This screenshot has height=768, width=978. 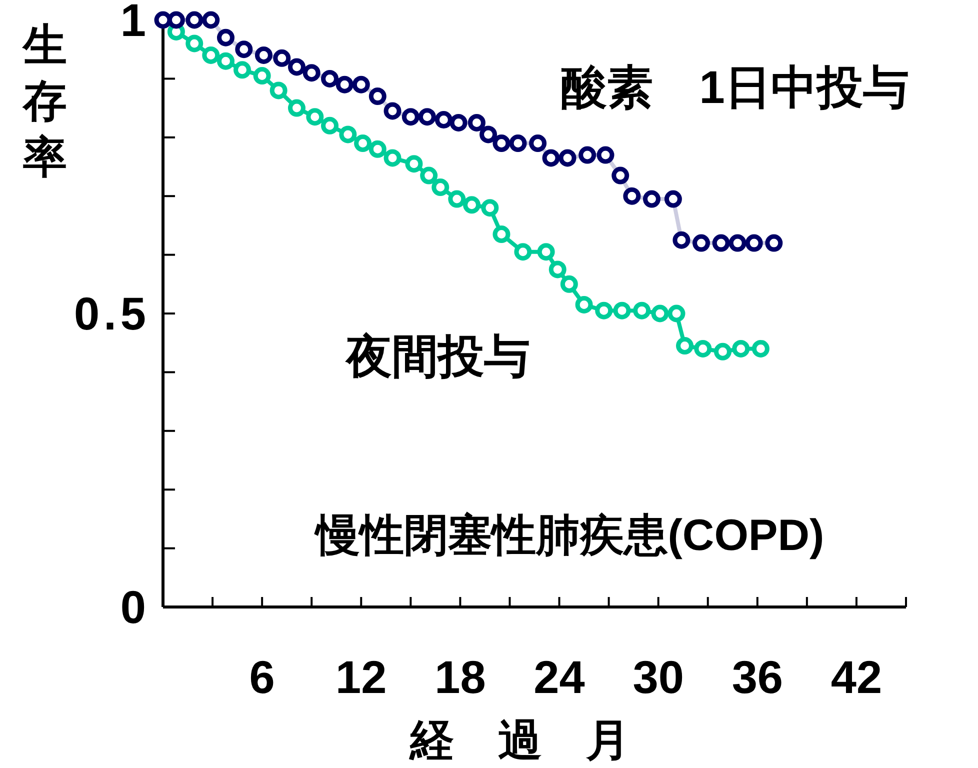 I want to click on text: 慢性閉塞性肺疾患(COPD), so click(x=569, y=535).